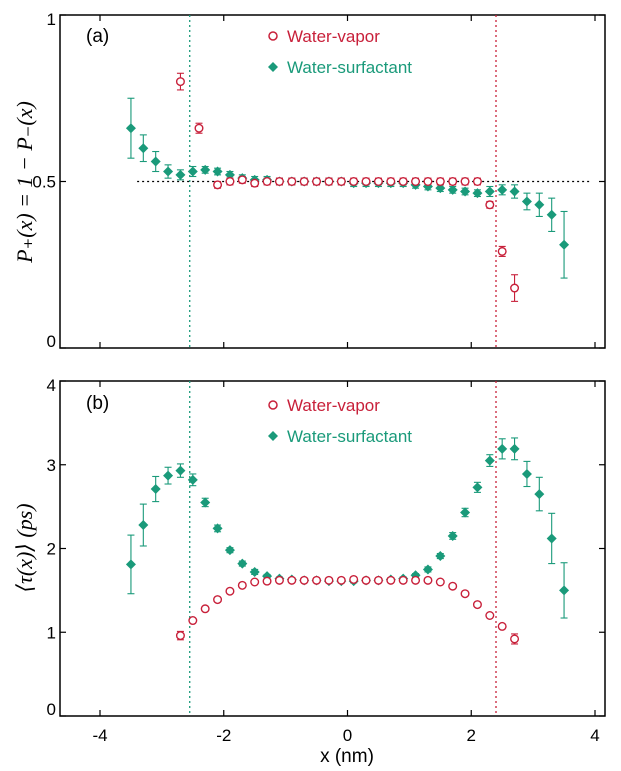 This screenshot has height=771, width=621. Describe the element at coordinates (349, 436) in the screenshot. I see `panel-b-legend-surfactant-label: Water-surfactant` at that location.